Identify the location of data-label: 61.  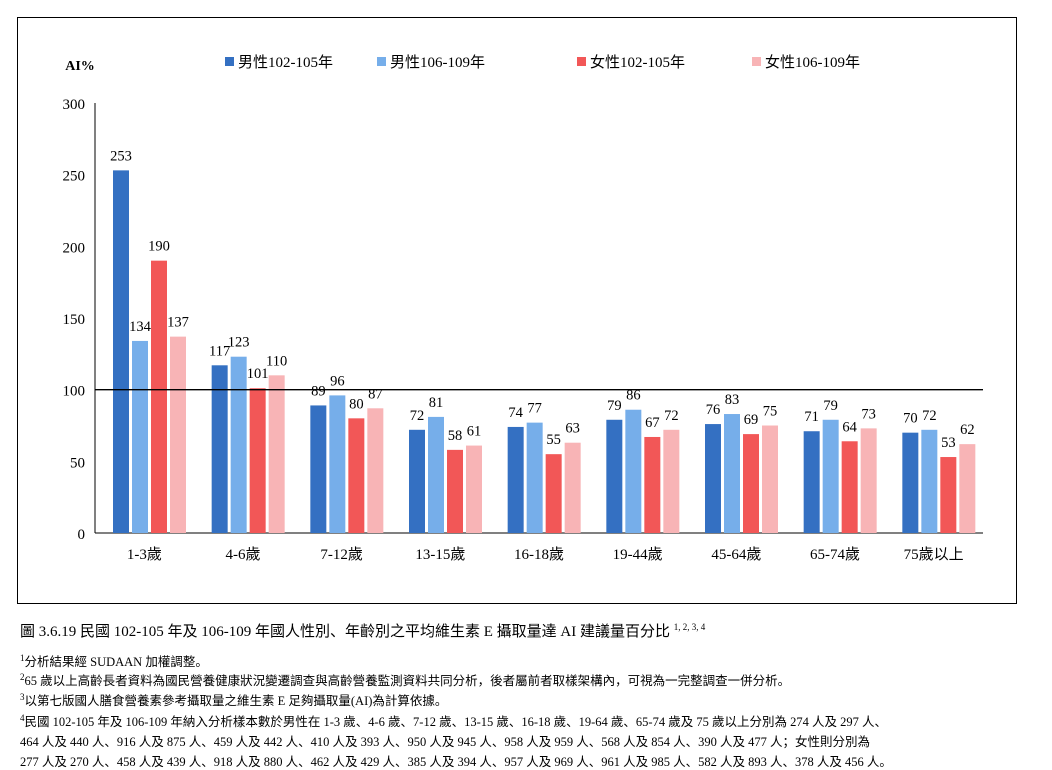
(474, 432).